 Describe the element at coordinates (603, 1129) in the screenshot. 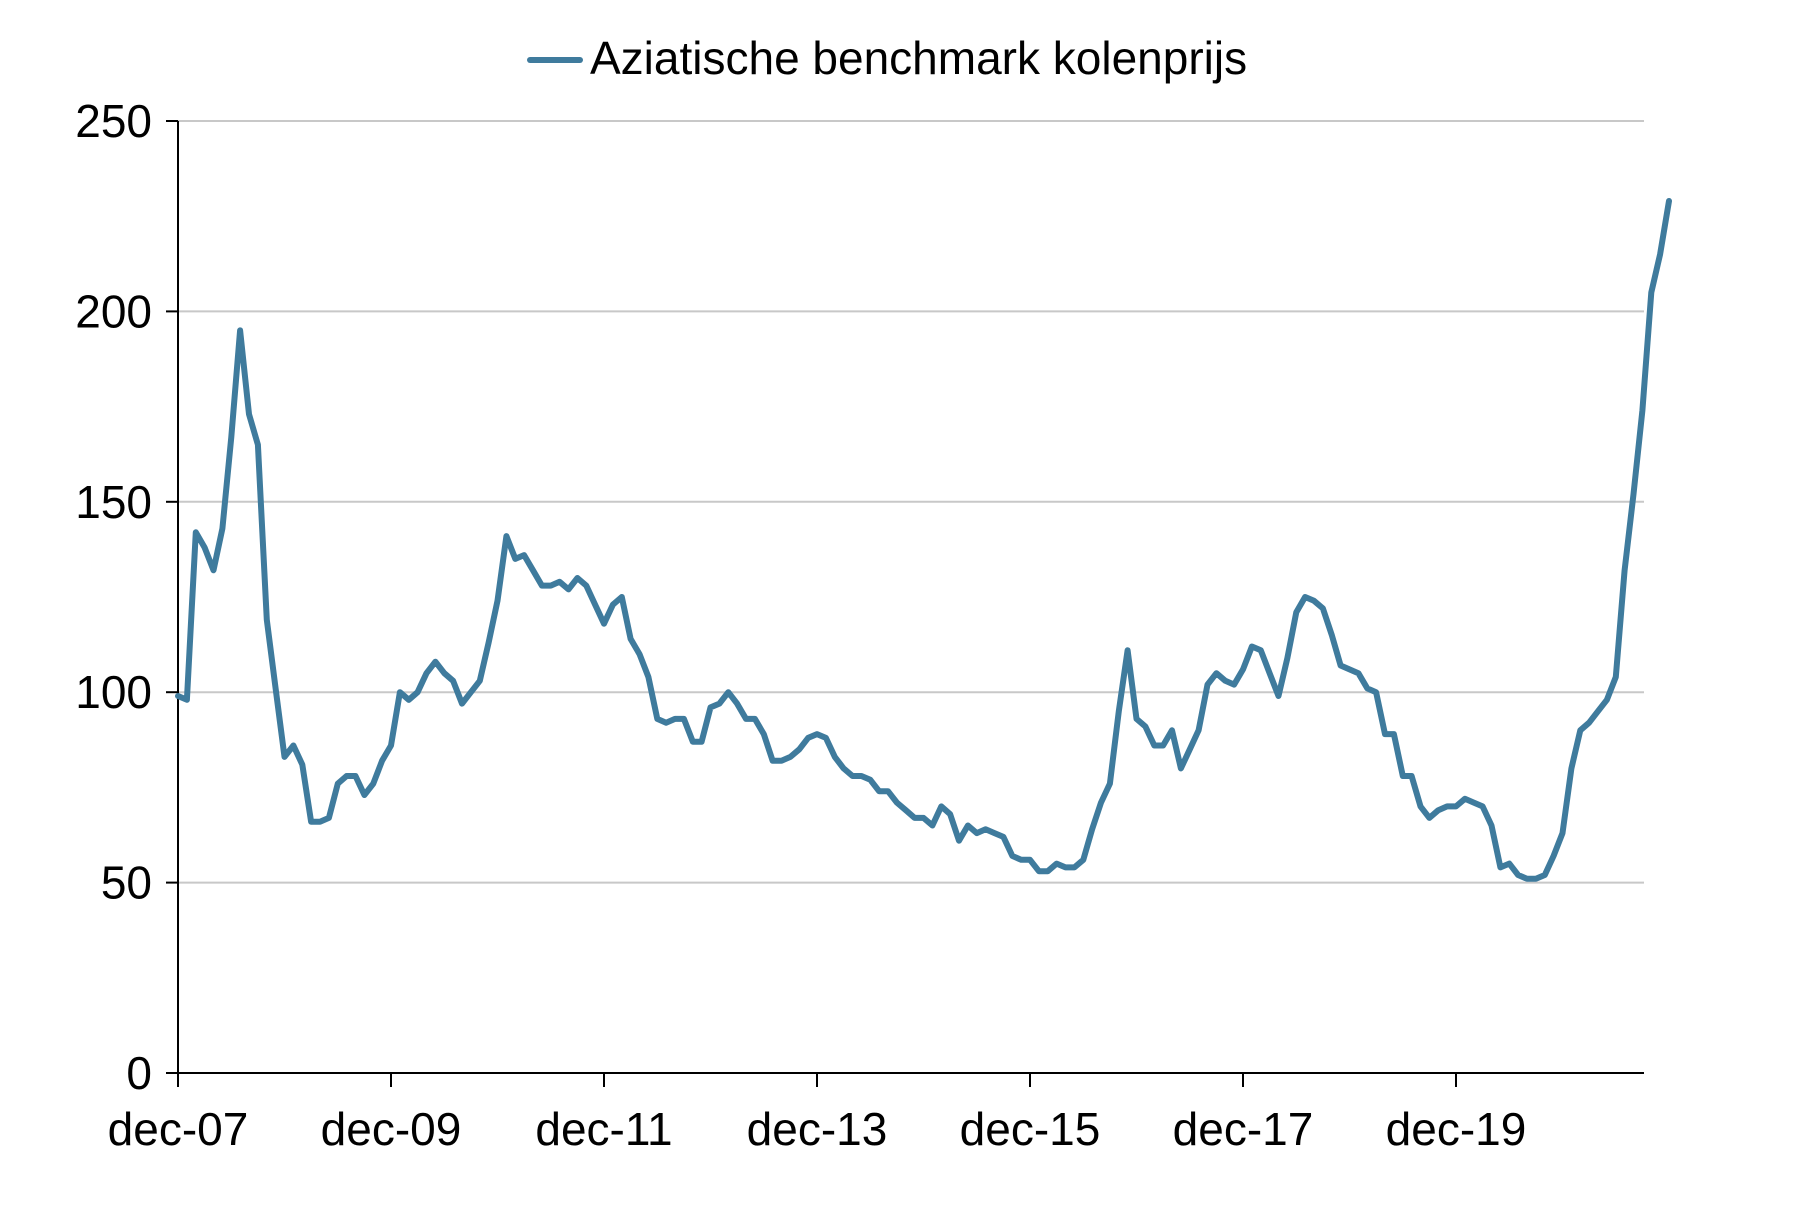

I see `x-tick-label: dec-11` at that location.